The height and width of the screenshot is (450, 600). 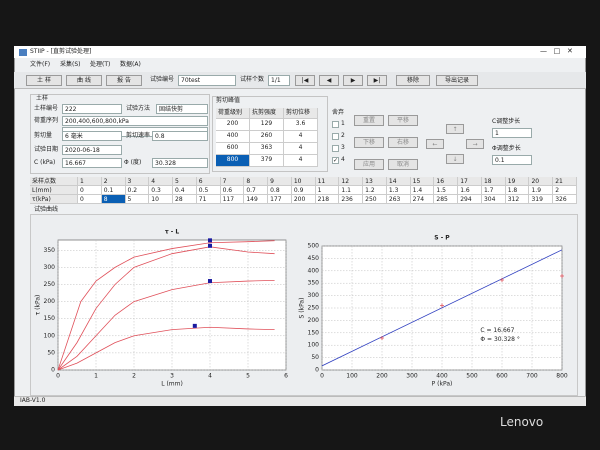 I want to click on x-tick-label: 4, so click(x=210, y=376).